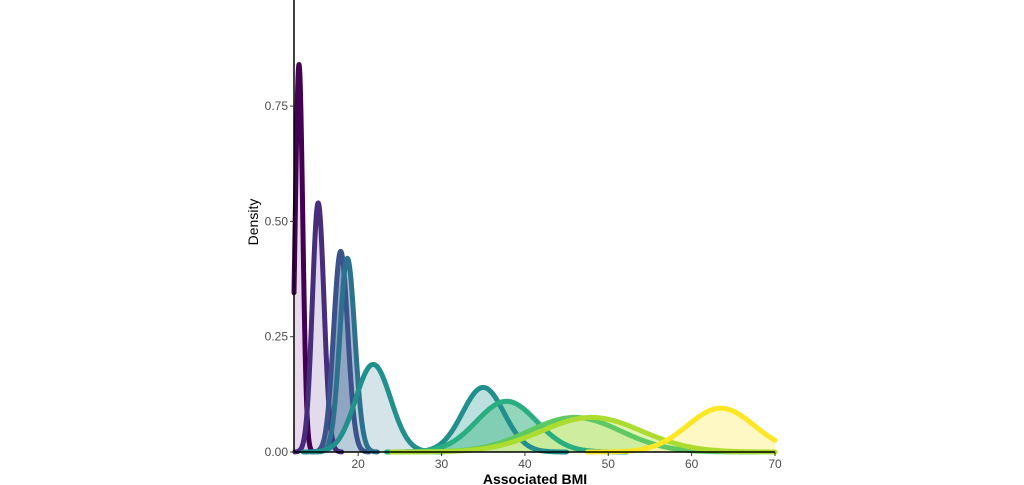 The image size is (1024, 485). I want to click on y-tick-label: 0.25, so click(277, 337).